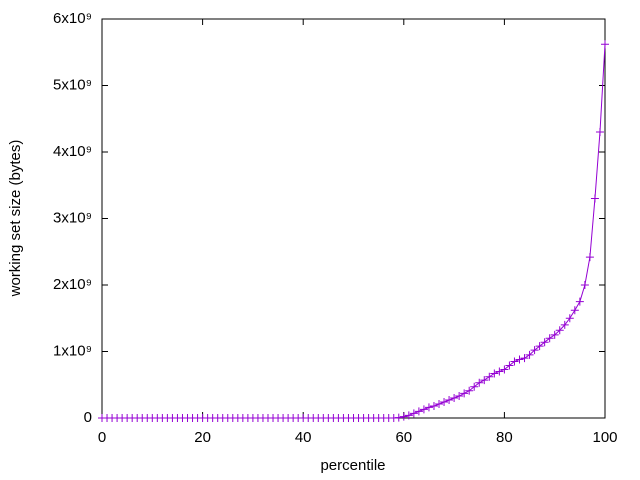 This screenshot has height=480, width=640. Describe the element at coordinates (72, 284) in the screenshot. I see `y-tick-label: 2x10⁹` at that location.